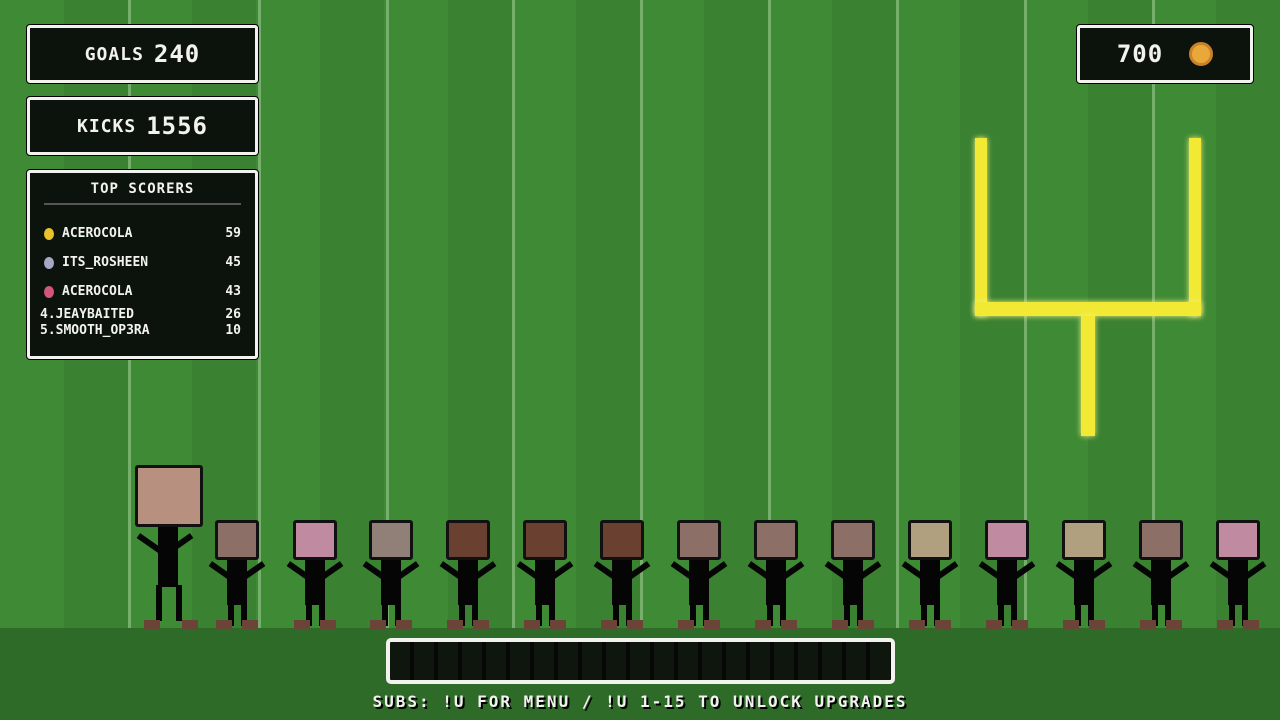 This screenshot has height=720, width=1280. Describe the element at coordinates (142, 291) in the screenshot. I see `scorer-row: ACEROCOLA 43` at that location.